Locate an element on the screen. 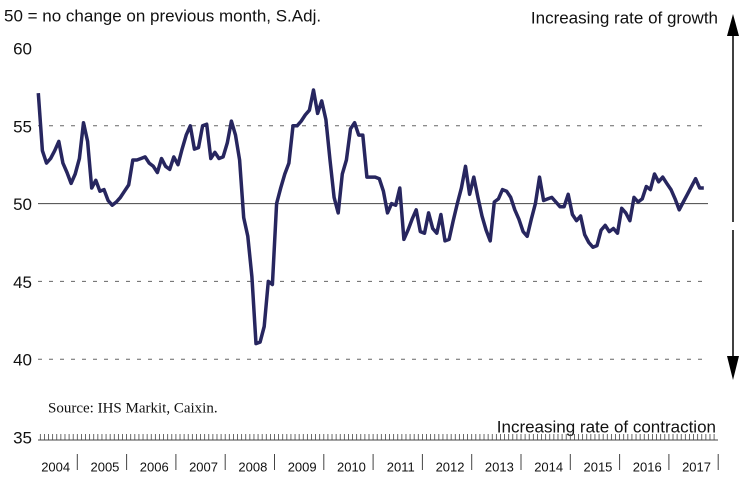  subtitle: 50 = no change on previous month, S.Adj. is located at coordinates (162, 15).